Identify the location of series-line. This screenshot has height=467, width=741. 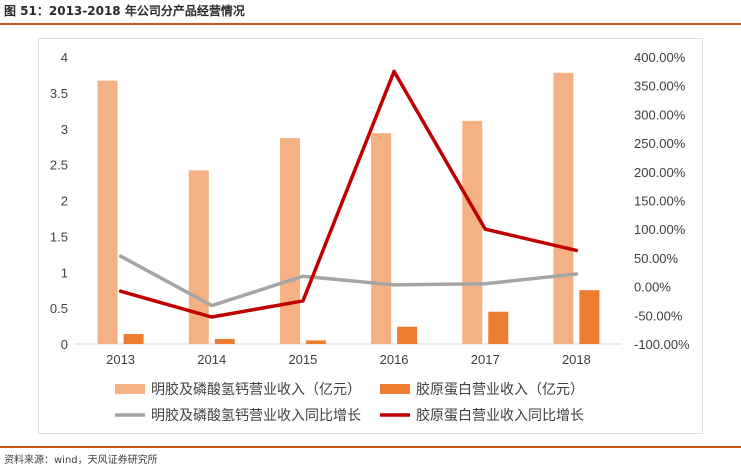
(348, 281).